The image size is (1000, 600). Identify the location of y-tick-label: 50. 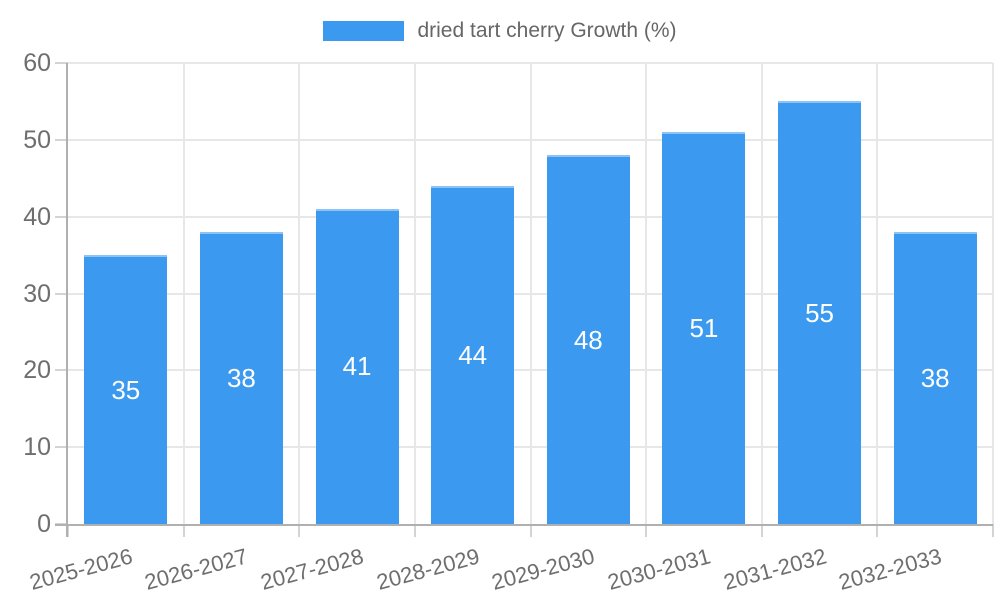
(37, 139).